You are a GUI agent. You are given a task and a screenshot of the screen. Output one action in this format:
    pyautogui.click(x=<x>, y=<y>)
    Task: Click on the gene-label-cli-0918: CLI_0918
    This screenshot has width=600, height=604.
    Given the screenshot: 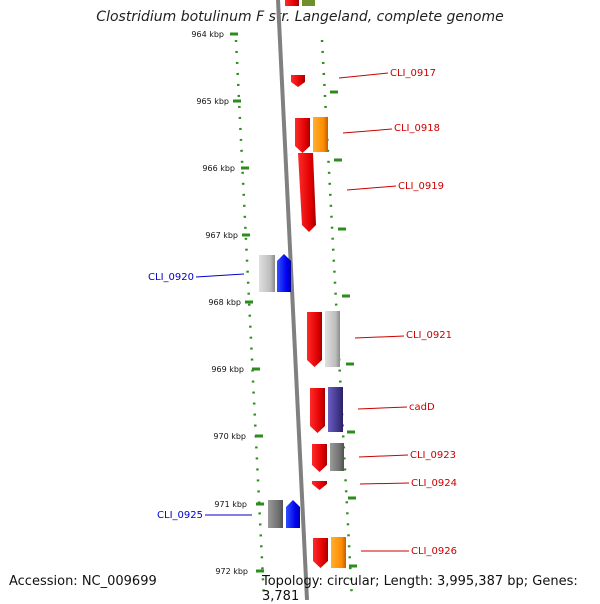 What is the action you would take?
    pyautogui.click(x=417, y=128)
    